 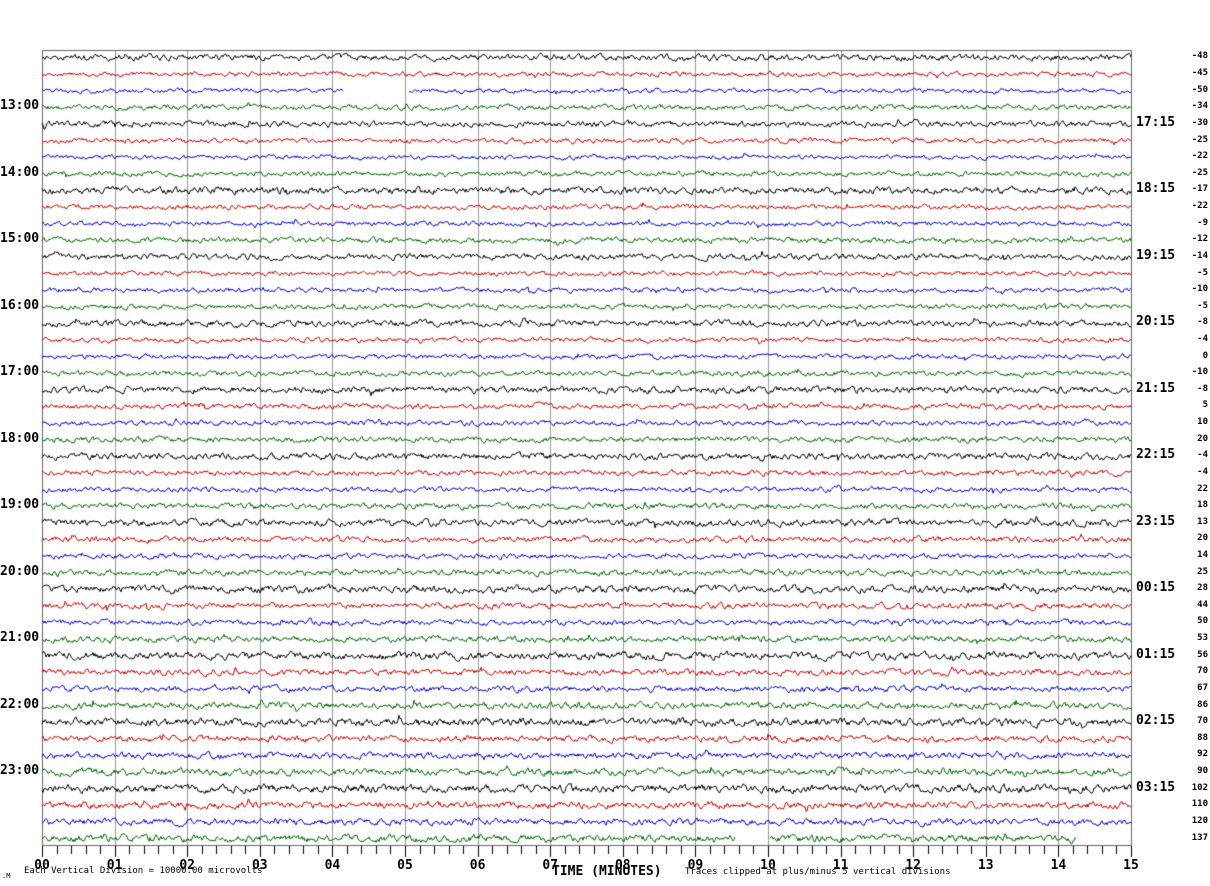 What do you see at coordinates (1202, 438) in the screenshot?
I see `dc-value-23: 20` at bounding box center [1202, 438].